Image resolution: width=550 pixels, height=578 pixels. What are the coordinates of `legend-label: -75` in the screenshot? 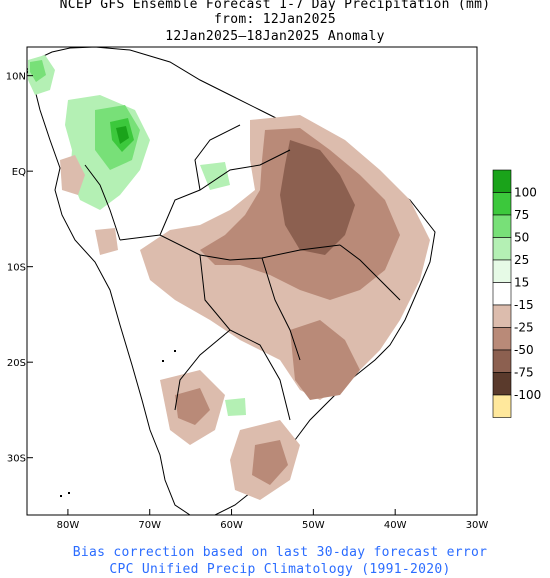 It's located at (524, 373).